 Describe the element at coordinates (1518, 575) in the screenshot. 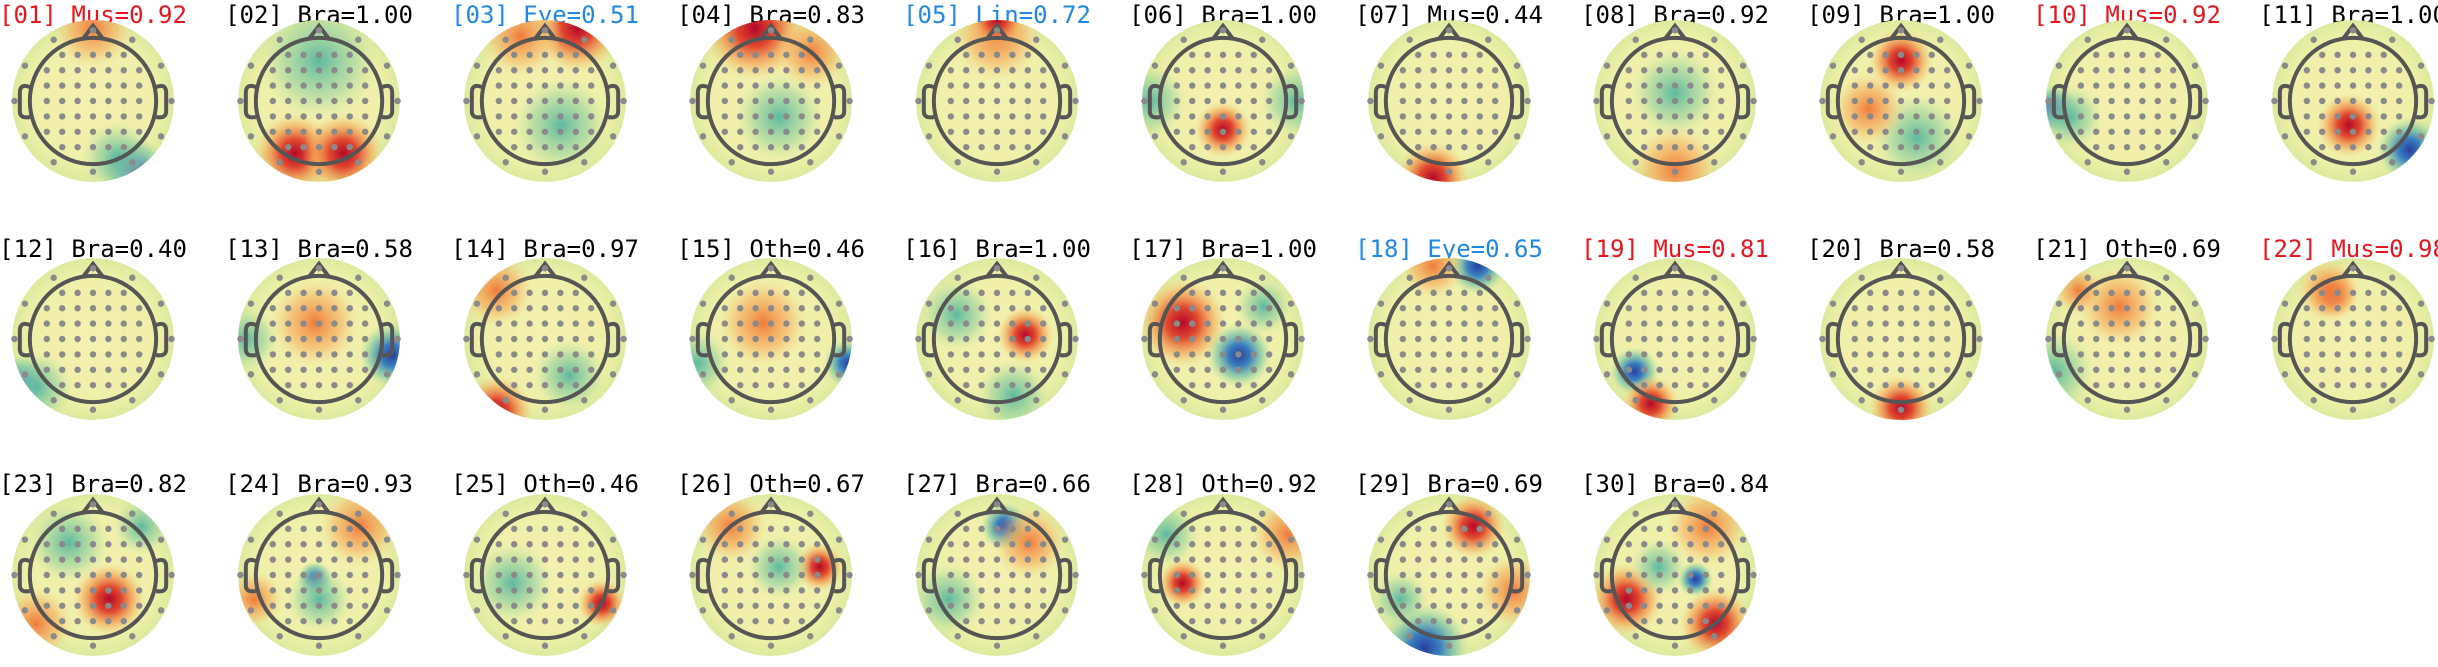

I see `ear` at that location.